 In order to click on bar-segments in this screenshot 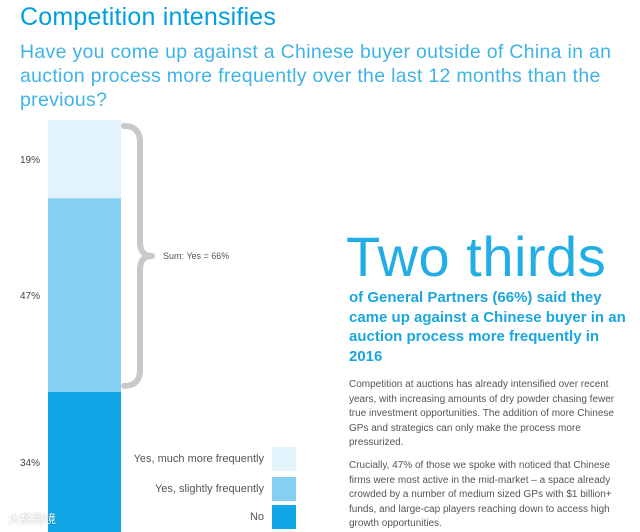, I will do `click(84, 326)`.